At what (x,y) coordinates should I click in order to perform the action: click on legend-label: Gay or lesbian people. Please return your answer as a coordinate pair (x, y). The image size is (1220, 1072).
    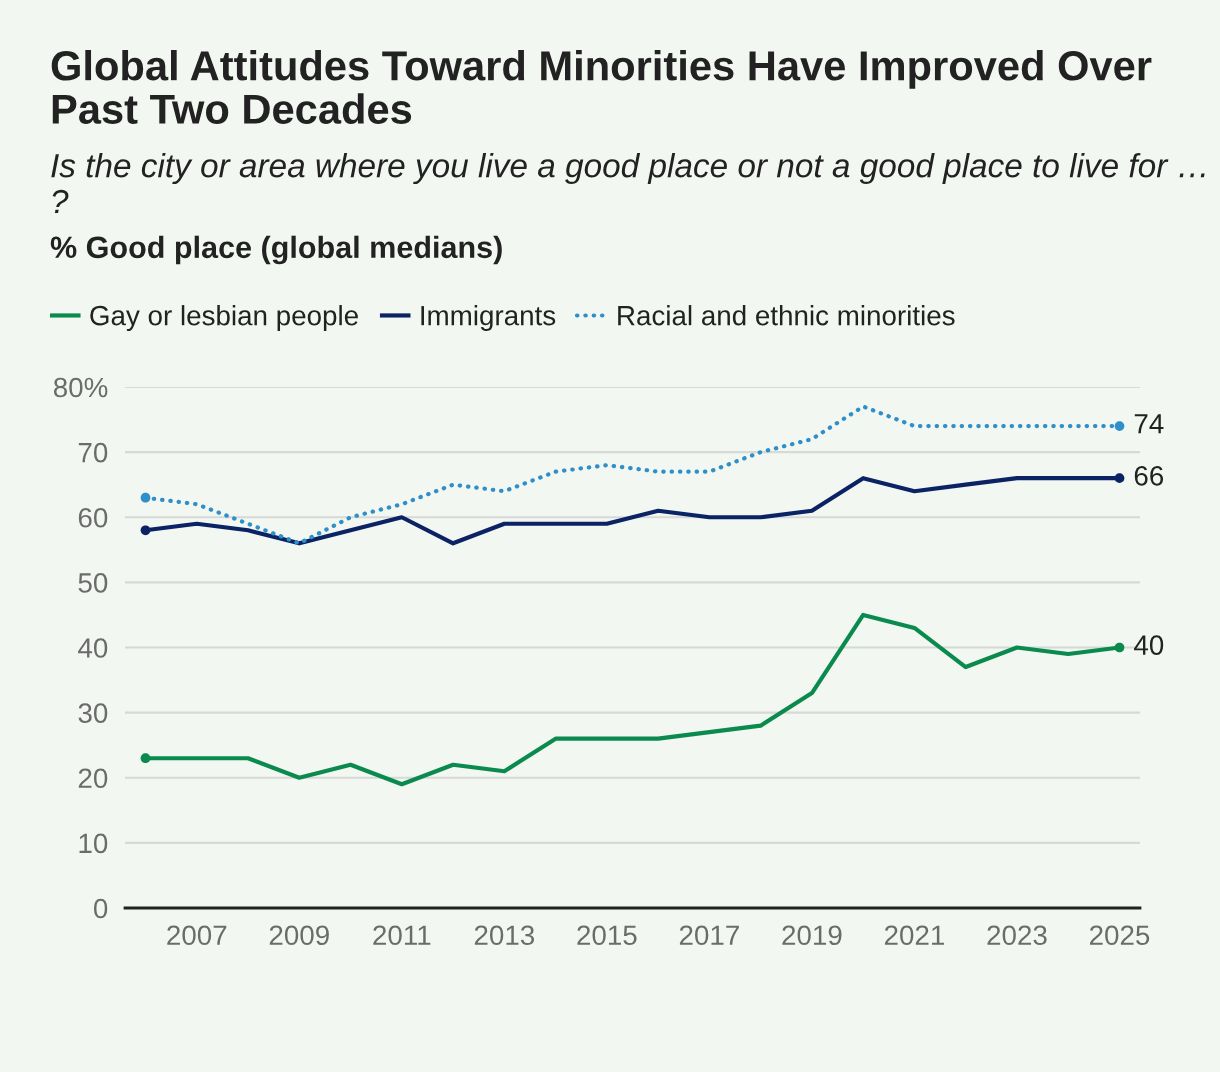
    Looking at the image, I should click on (224, 318).